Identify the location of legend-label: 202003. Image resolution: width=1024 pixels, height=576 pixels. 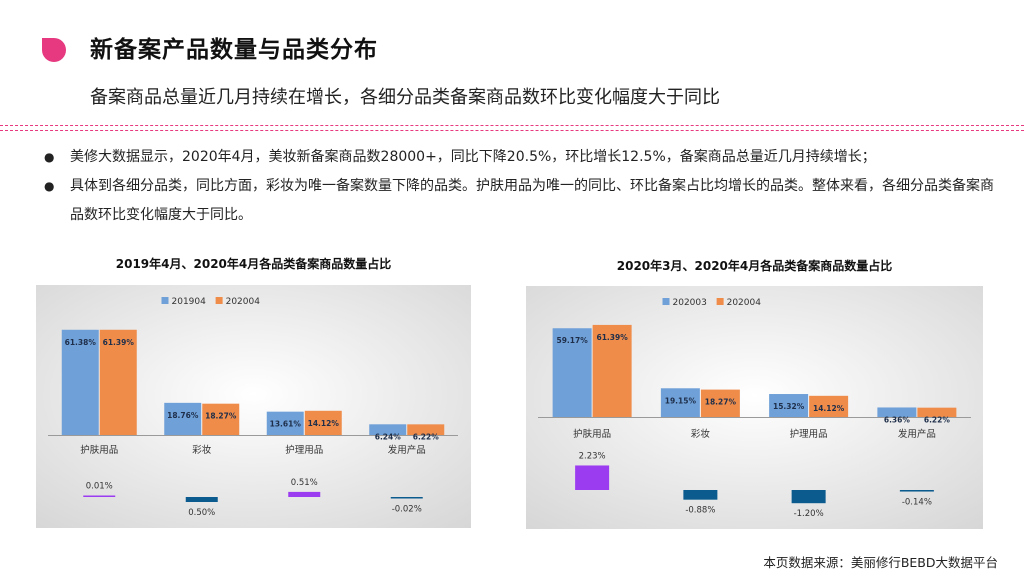
(690, 303).